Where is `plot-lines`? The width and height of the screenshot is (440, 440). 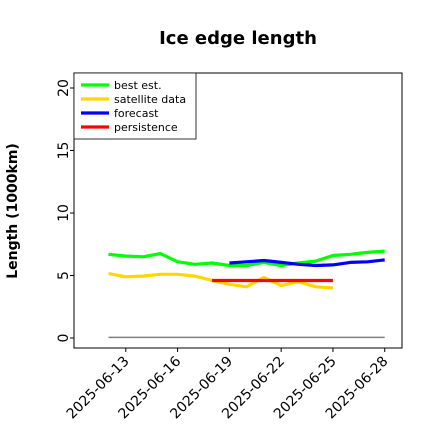
plot-lines is located at coordinates (246, 294).